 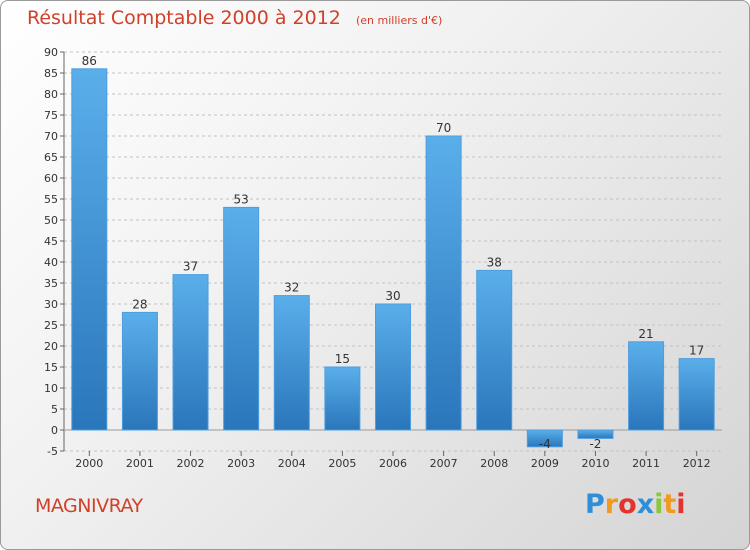 What do you see at coordinates (393, 367) in the screenshot?
I see `bar-2006` at bounding box center [393, 367].